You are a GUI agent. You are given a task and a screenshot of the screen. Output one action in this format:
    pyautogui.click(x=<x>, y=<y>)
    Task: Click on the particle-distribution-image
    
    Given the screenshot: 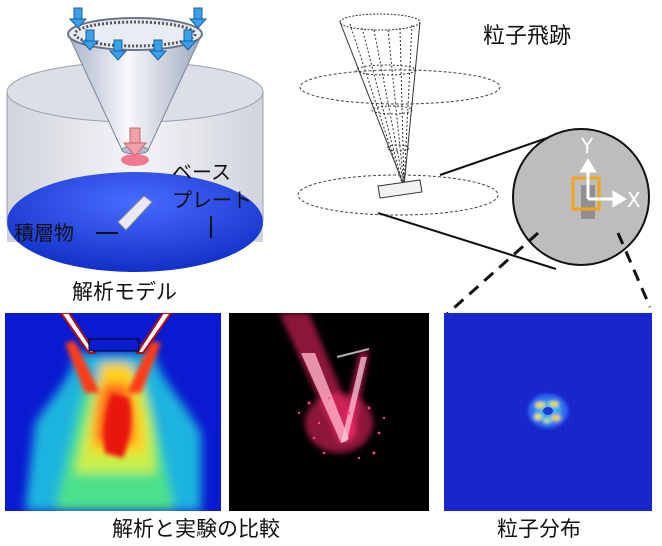 What is the action you would take?
    pyautogui.click(x=548, y=412)
    